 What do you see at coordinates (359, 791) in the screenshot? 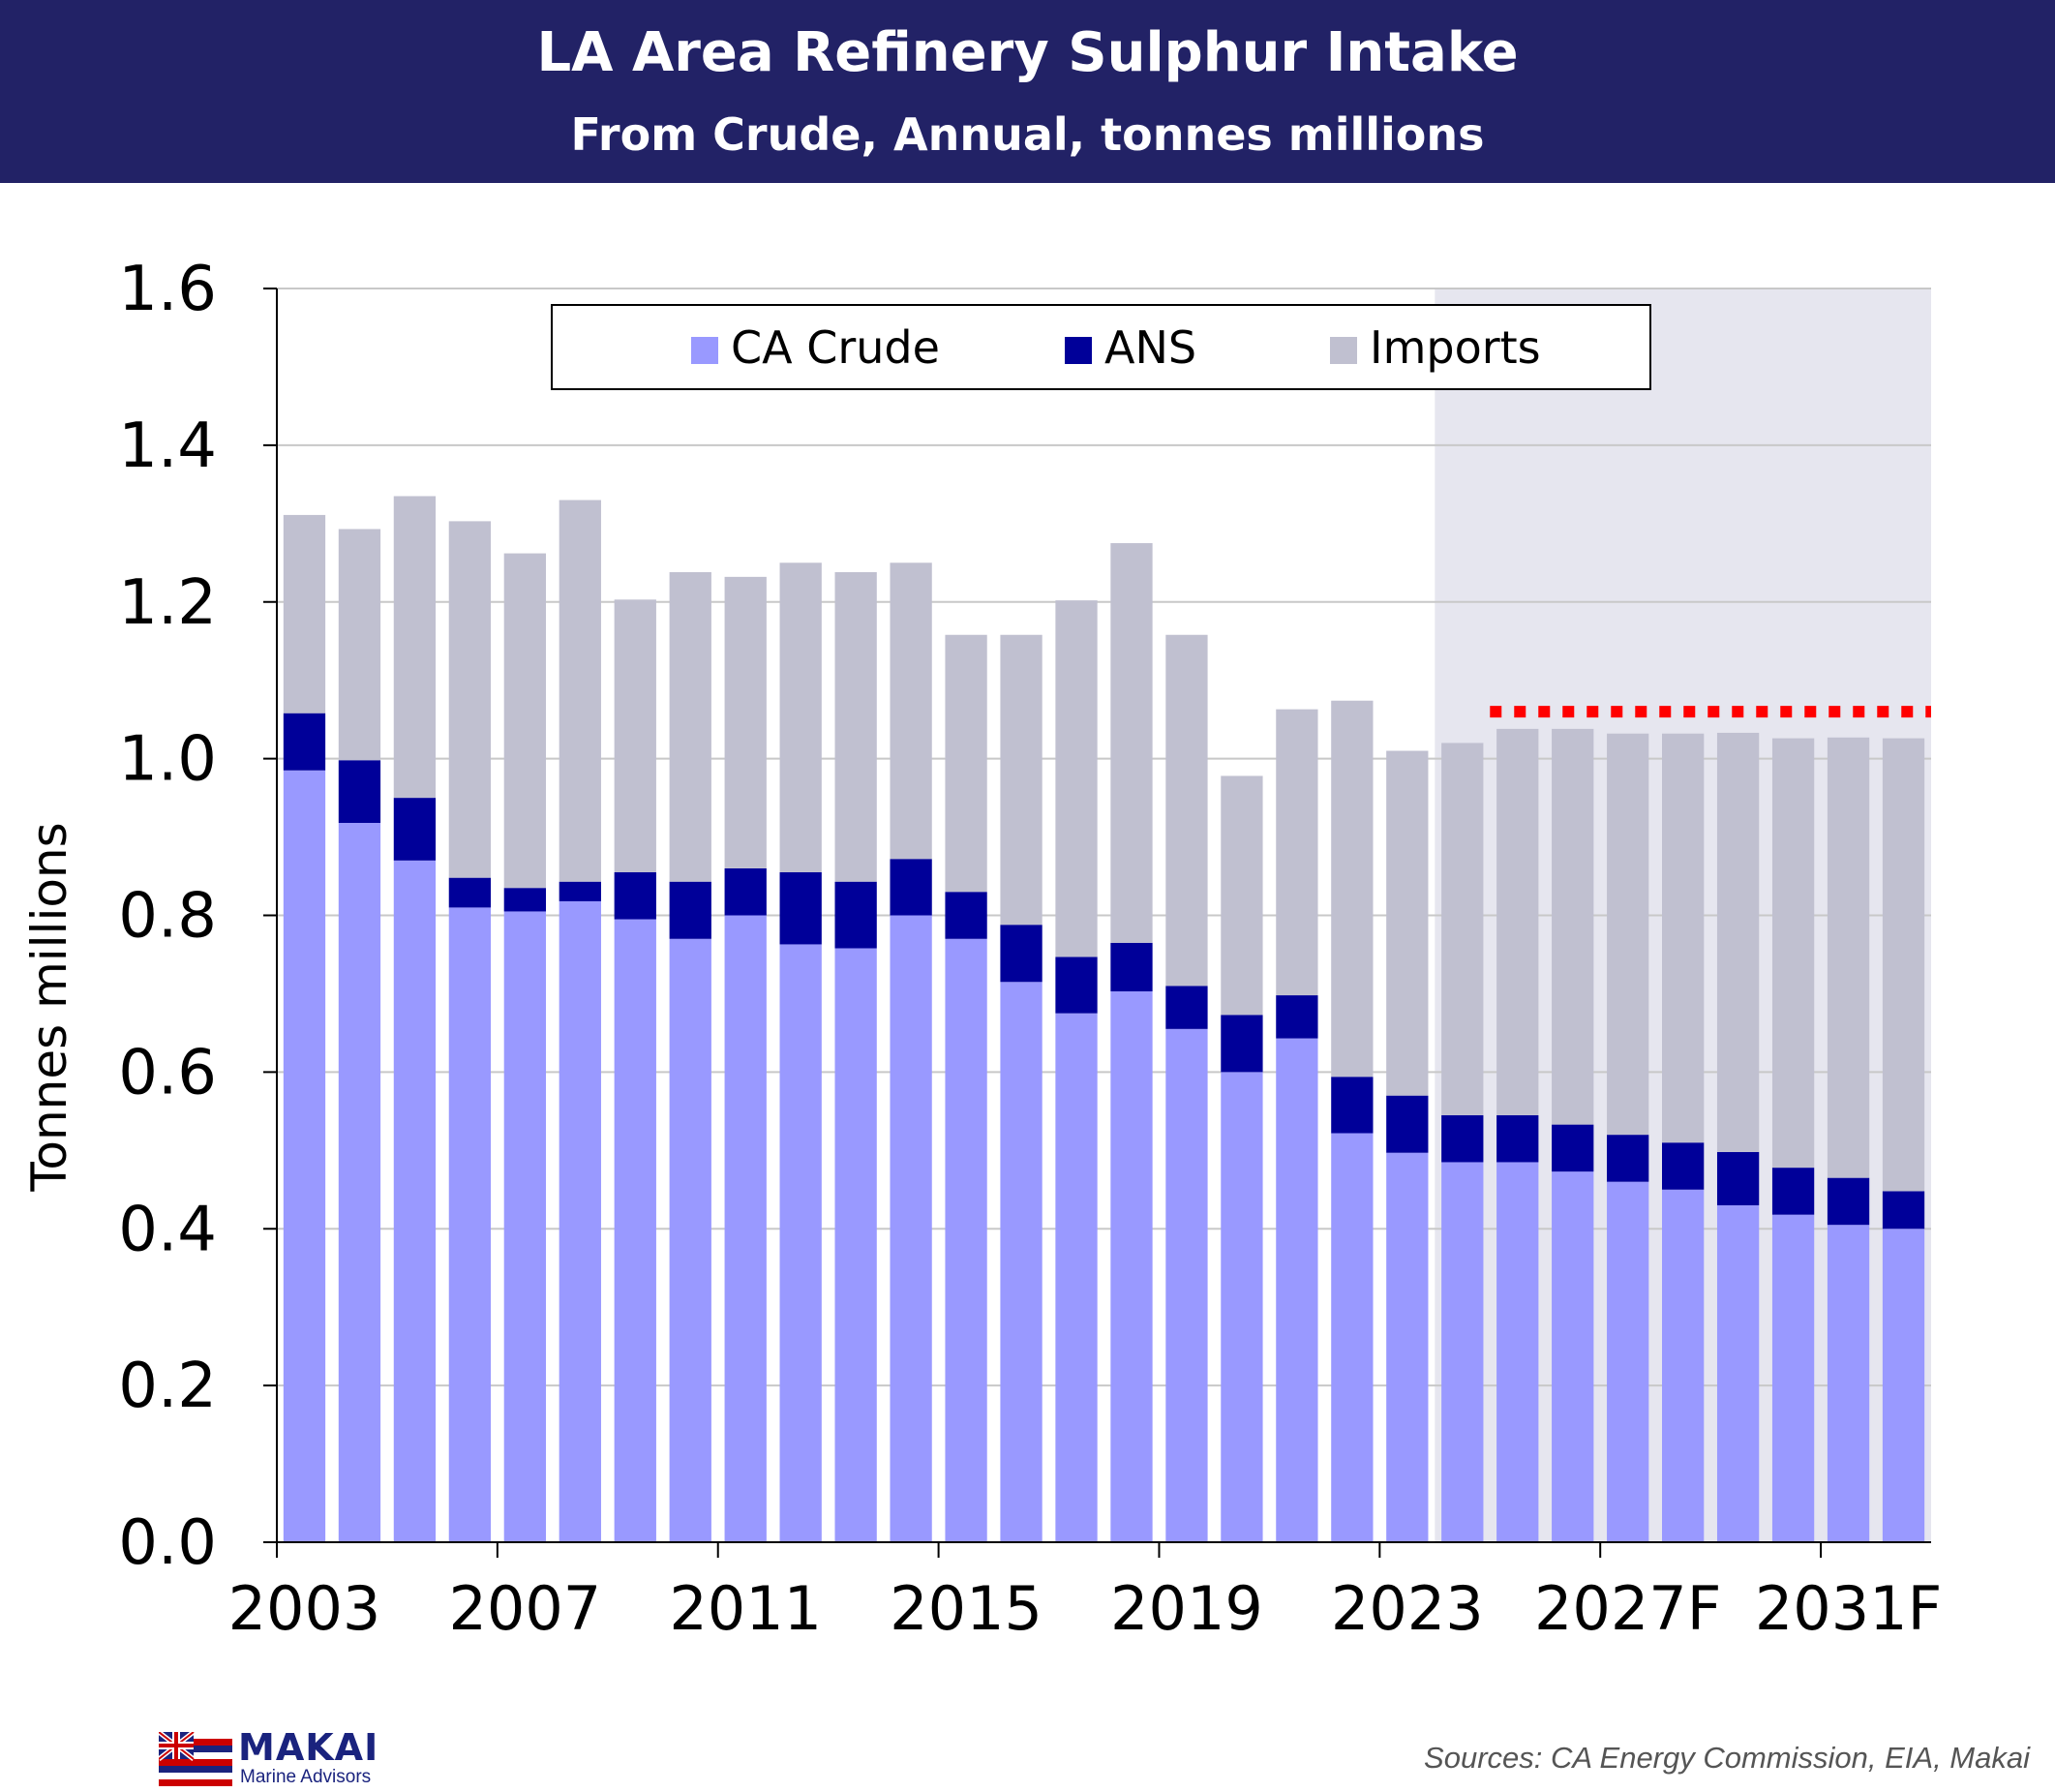
I see `bar-ans-2004` at bounding box center [359, 791].